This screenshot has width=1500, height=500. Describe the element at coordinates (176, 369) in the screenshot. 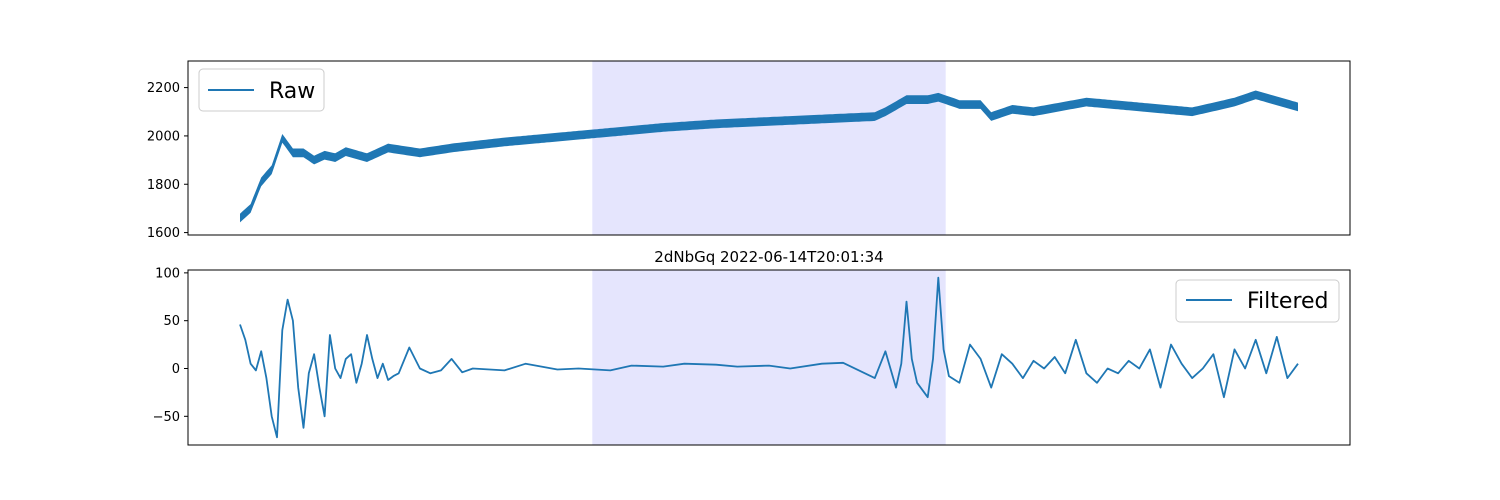

I see `y-tick-label: 0` at that location.